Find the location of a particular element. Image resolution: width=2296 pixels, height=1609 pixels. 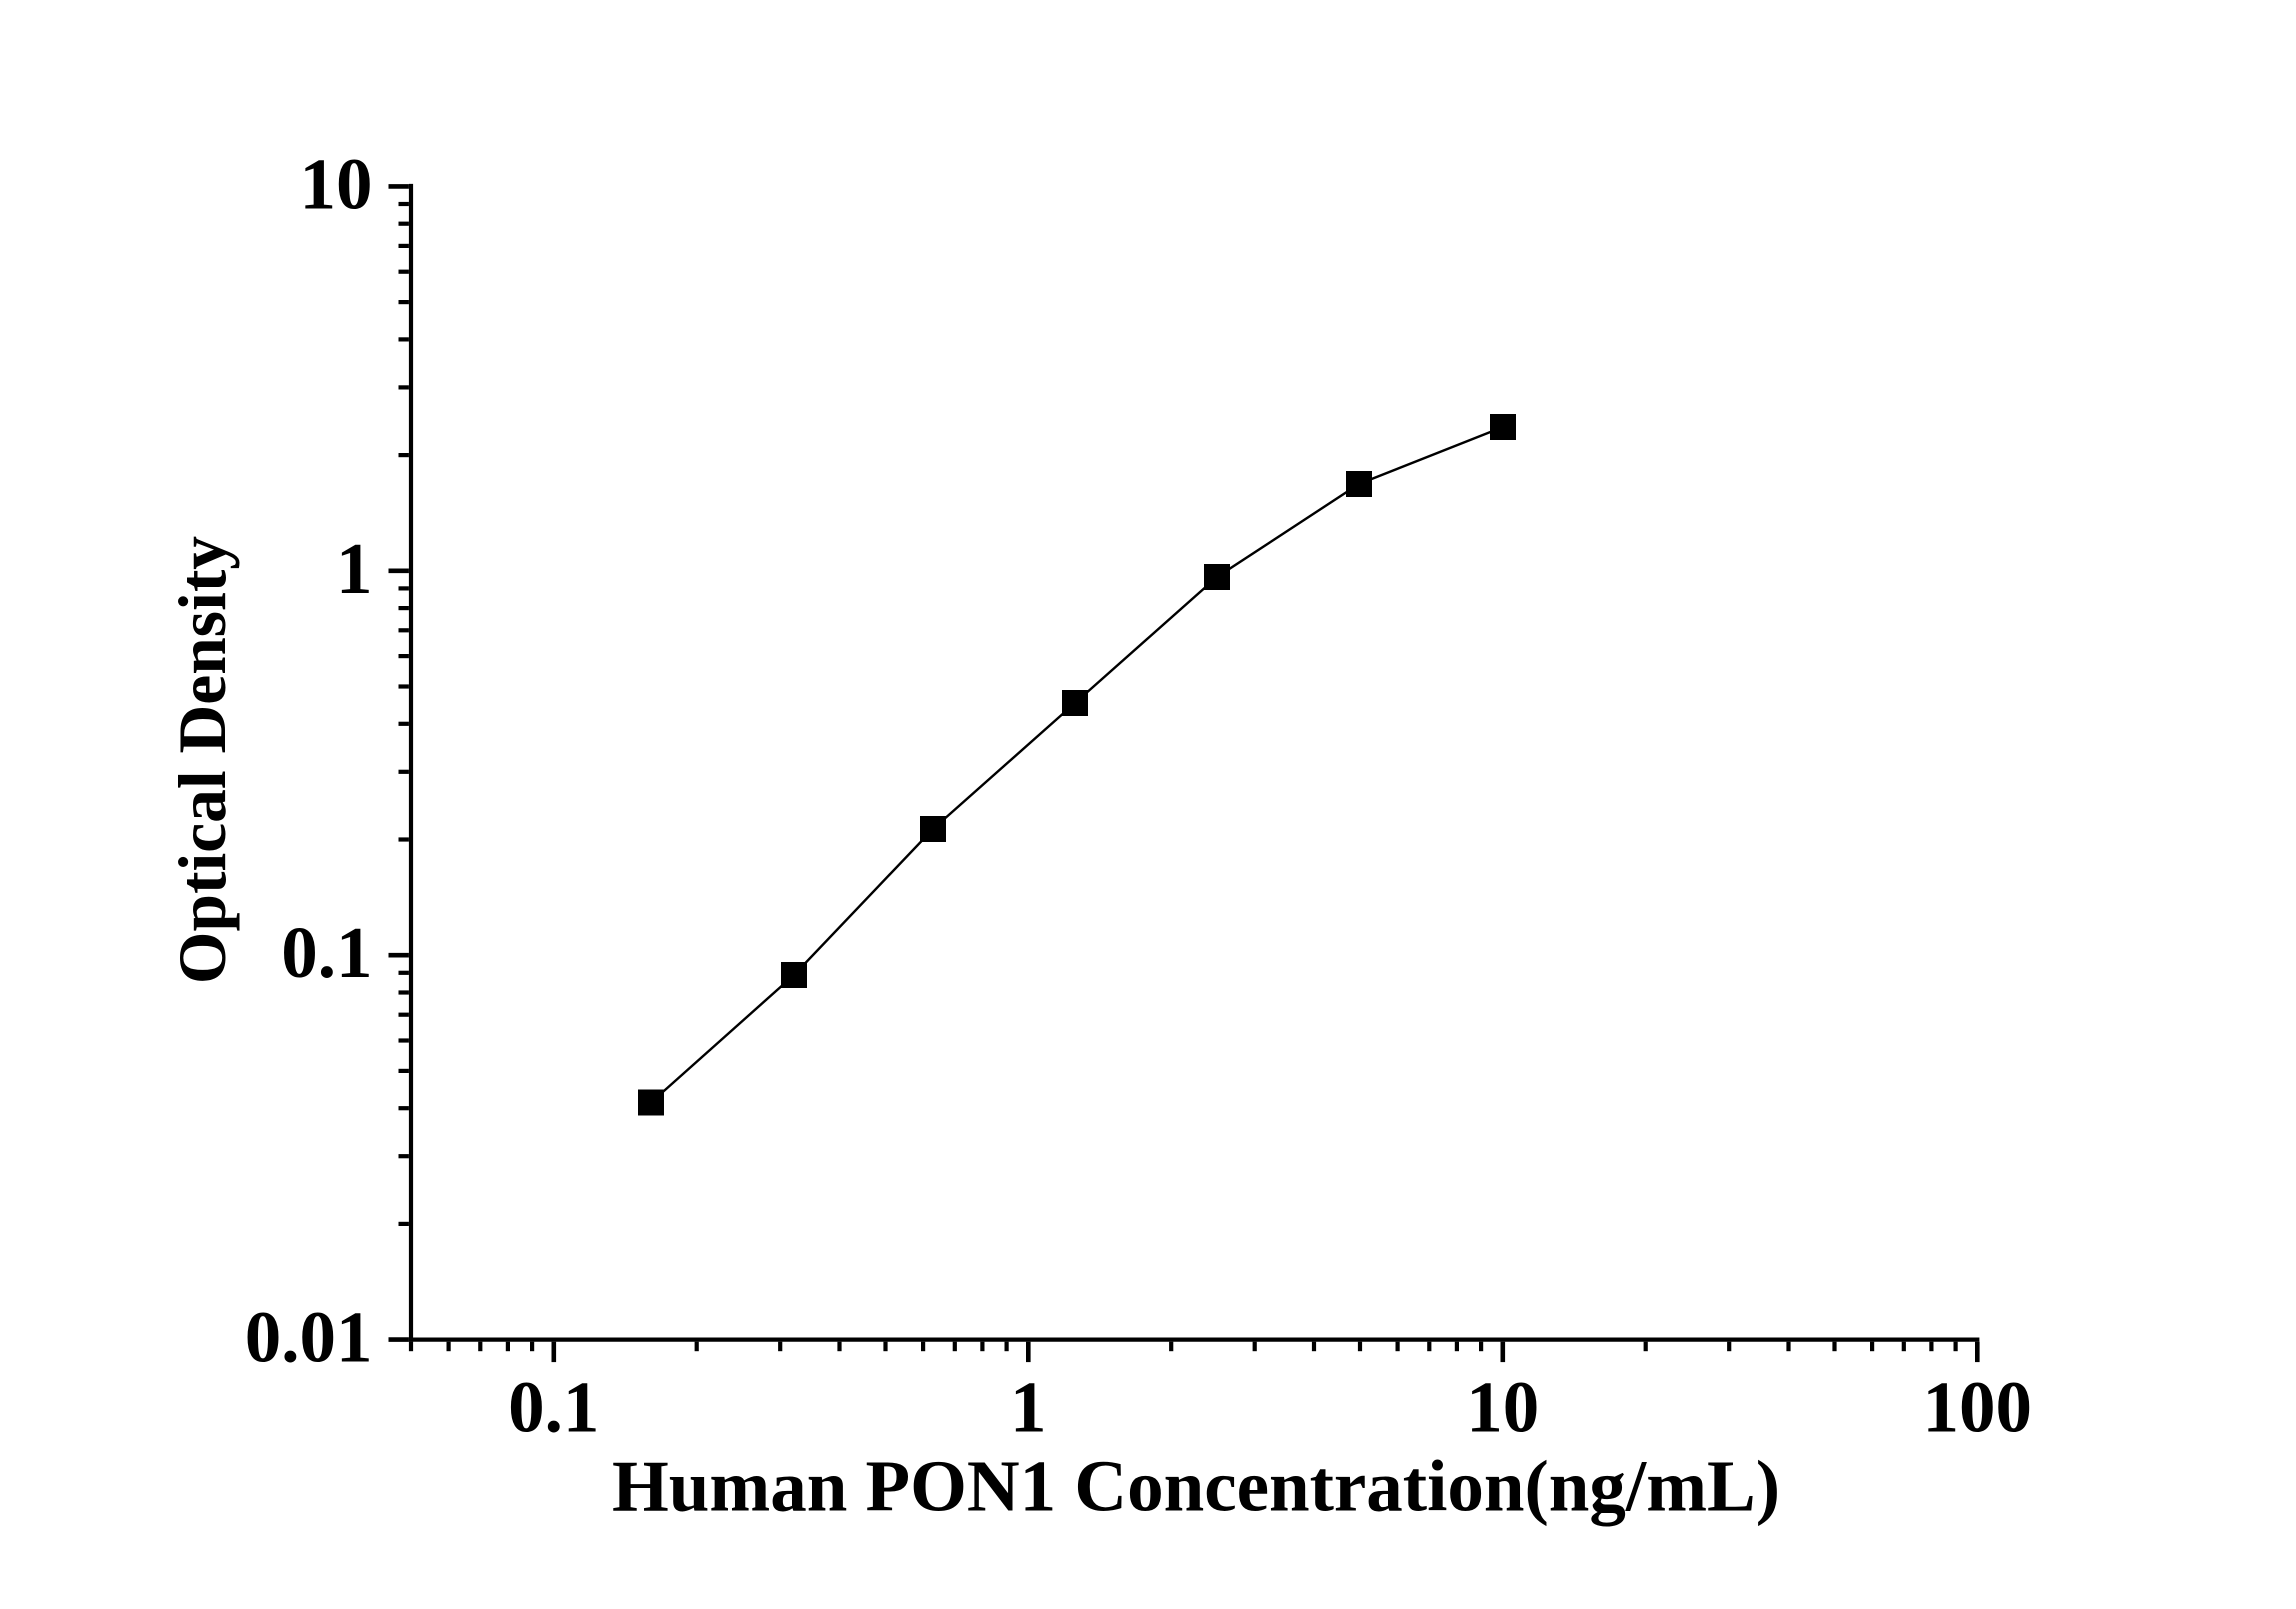

svg-text:Human PON1 Concentration(ng/mL: Human PON1 Concentration(ng/mL) is located at coordinates (1196, 1486).